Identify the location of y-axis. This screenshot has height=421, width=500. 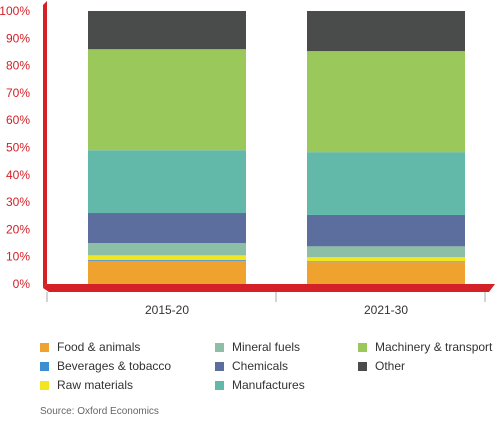
(45, 144).